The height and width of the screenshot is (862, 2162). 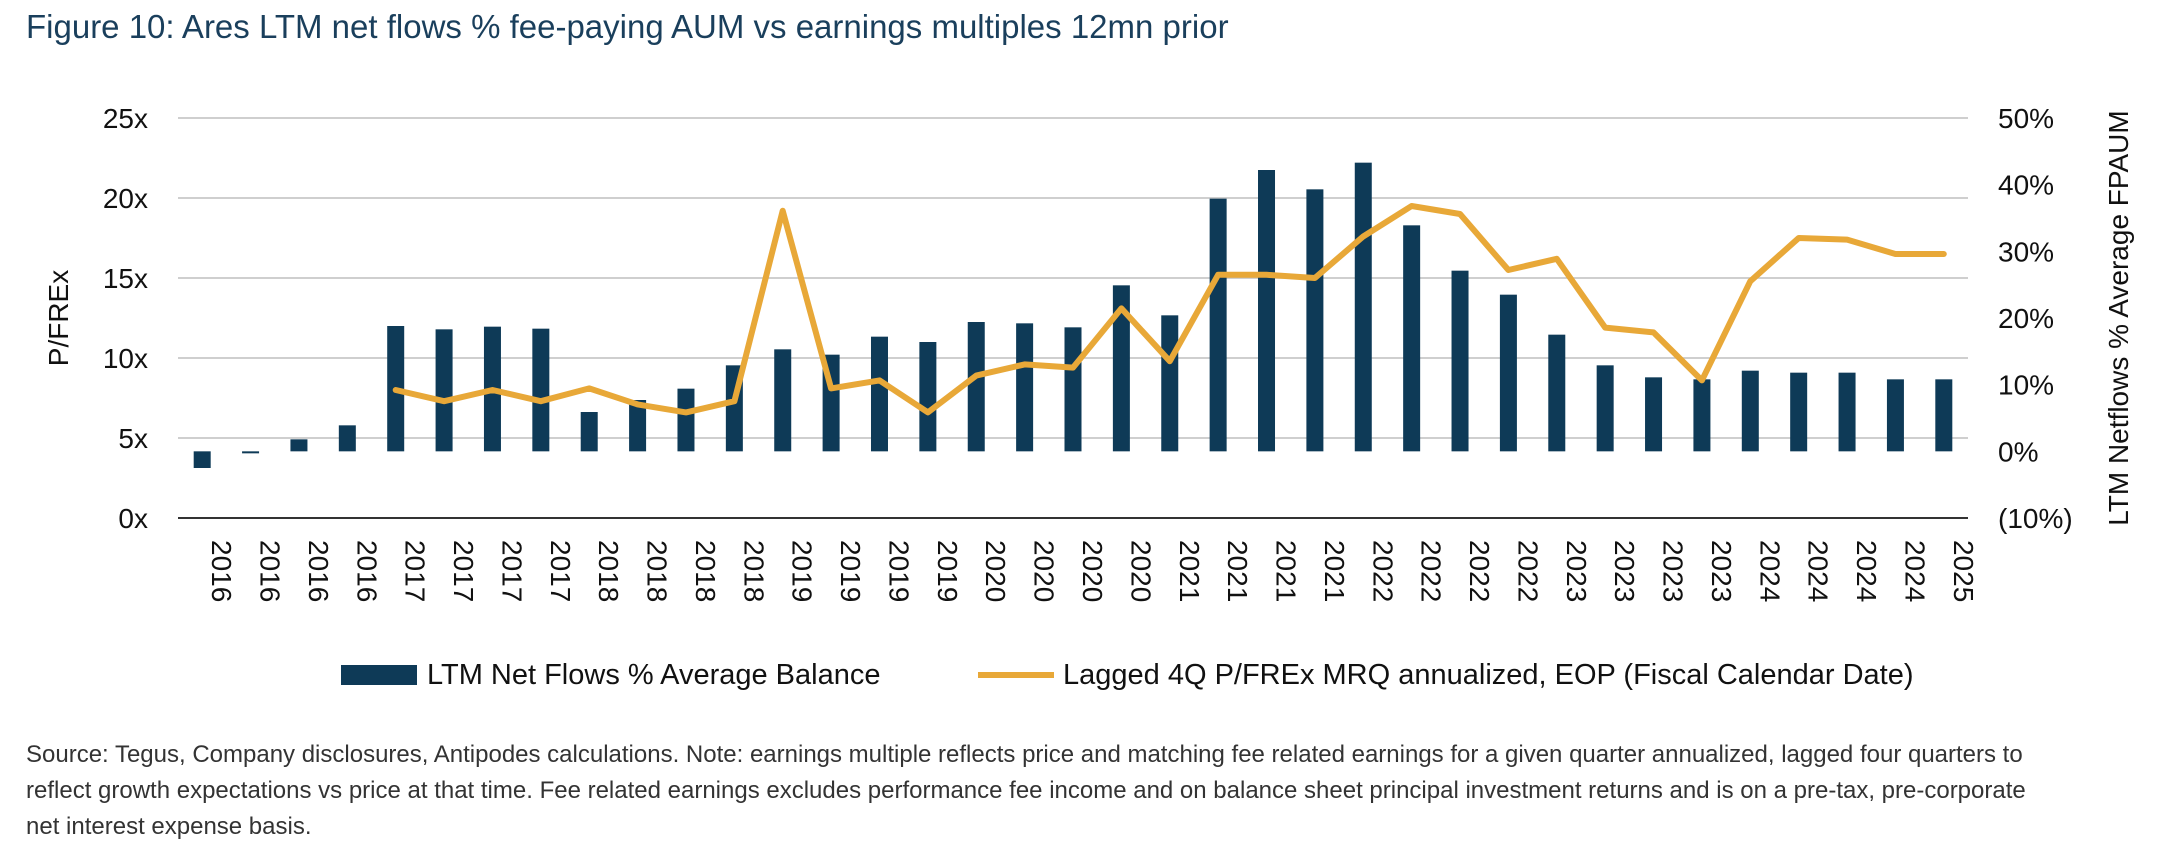 I want to click on left-tick-label: 0x, so click(x=133, y=518).